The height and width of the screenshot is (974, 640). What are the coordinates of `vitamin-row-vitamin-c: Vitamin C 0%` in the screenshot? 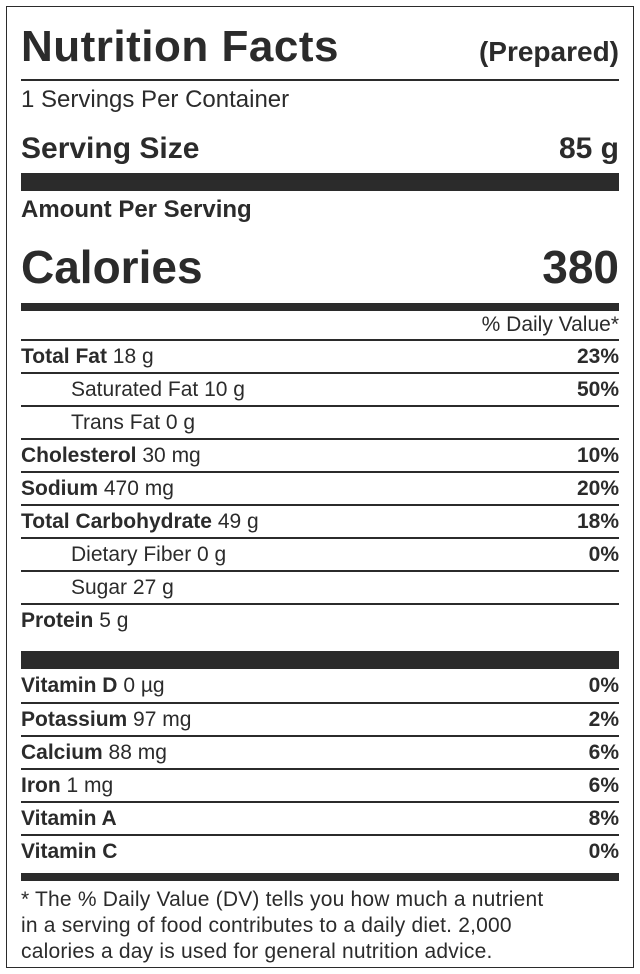 It's located at (320, 850).